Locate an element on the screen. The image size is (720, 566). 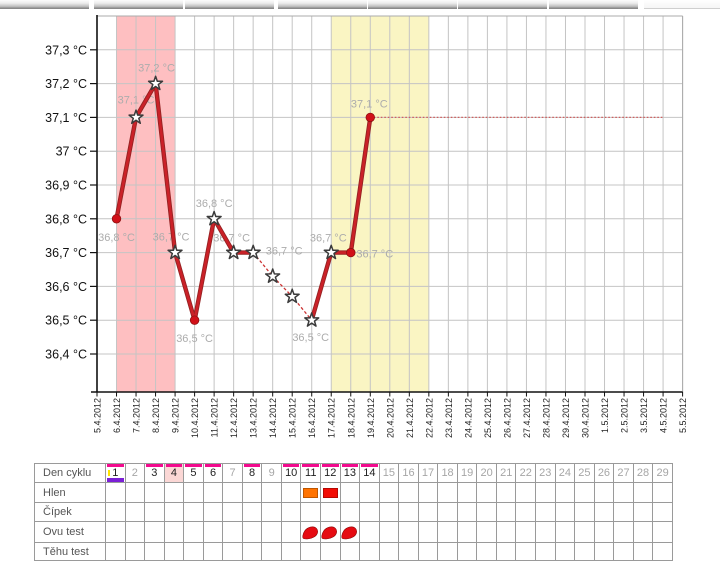
cycle-day-cell: 16 is located at coordinates (409, 473).